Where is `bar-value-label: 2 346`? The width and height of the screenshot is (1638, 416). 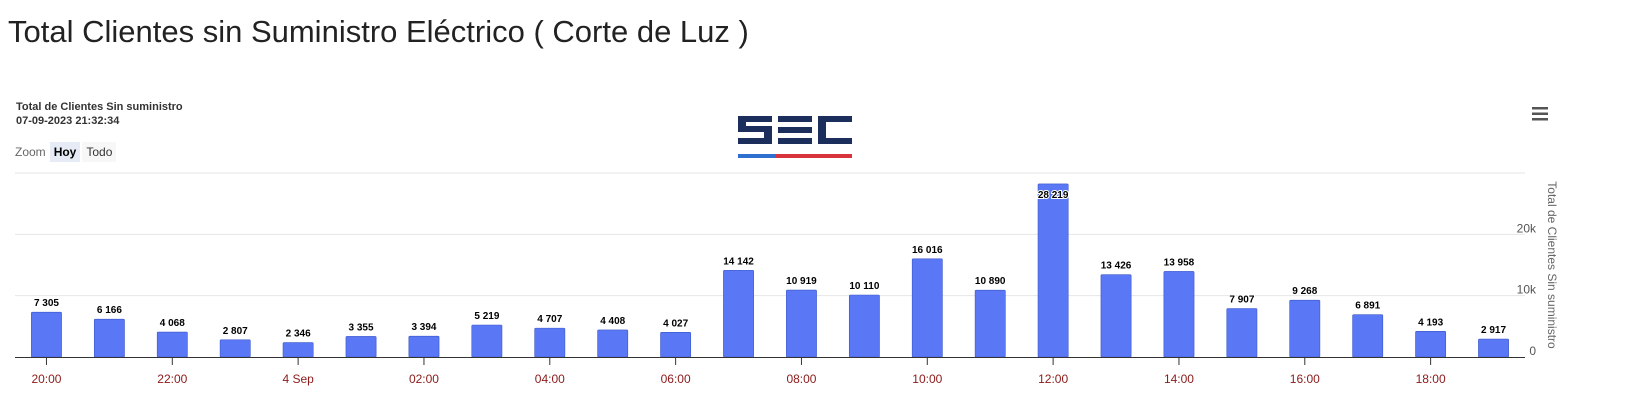
bar-value-label: 2 346 is located at coordinates (298, 334).